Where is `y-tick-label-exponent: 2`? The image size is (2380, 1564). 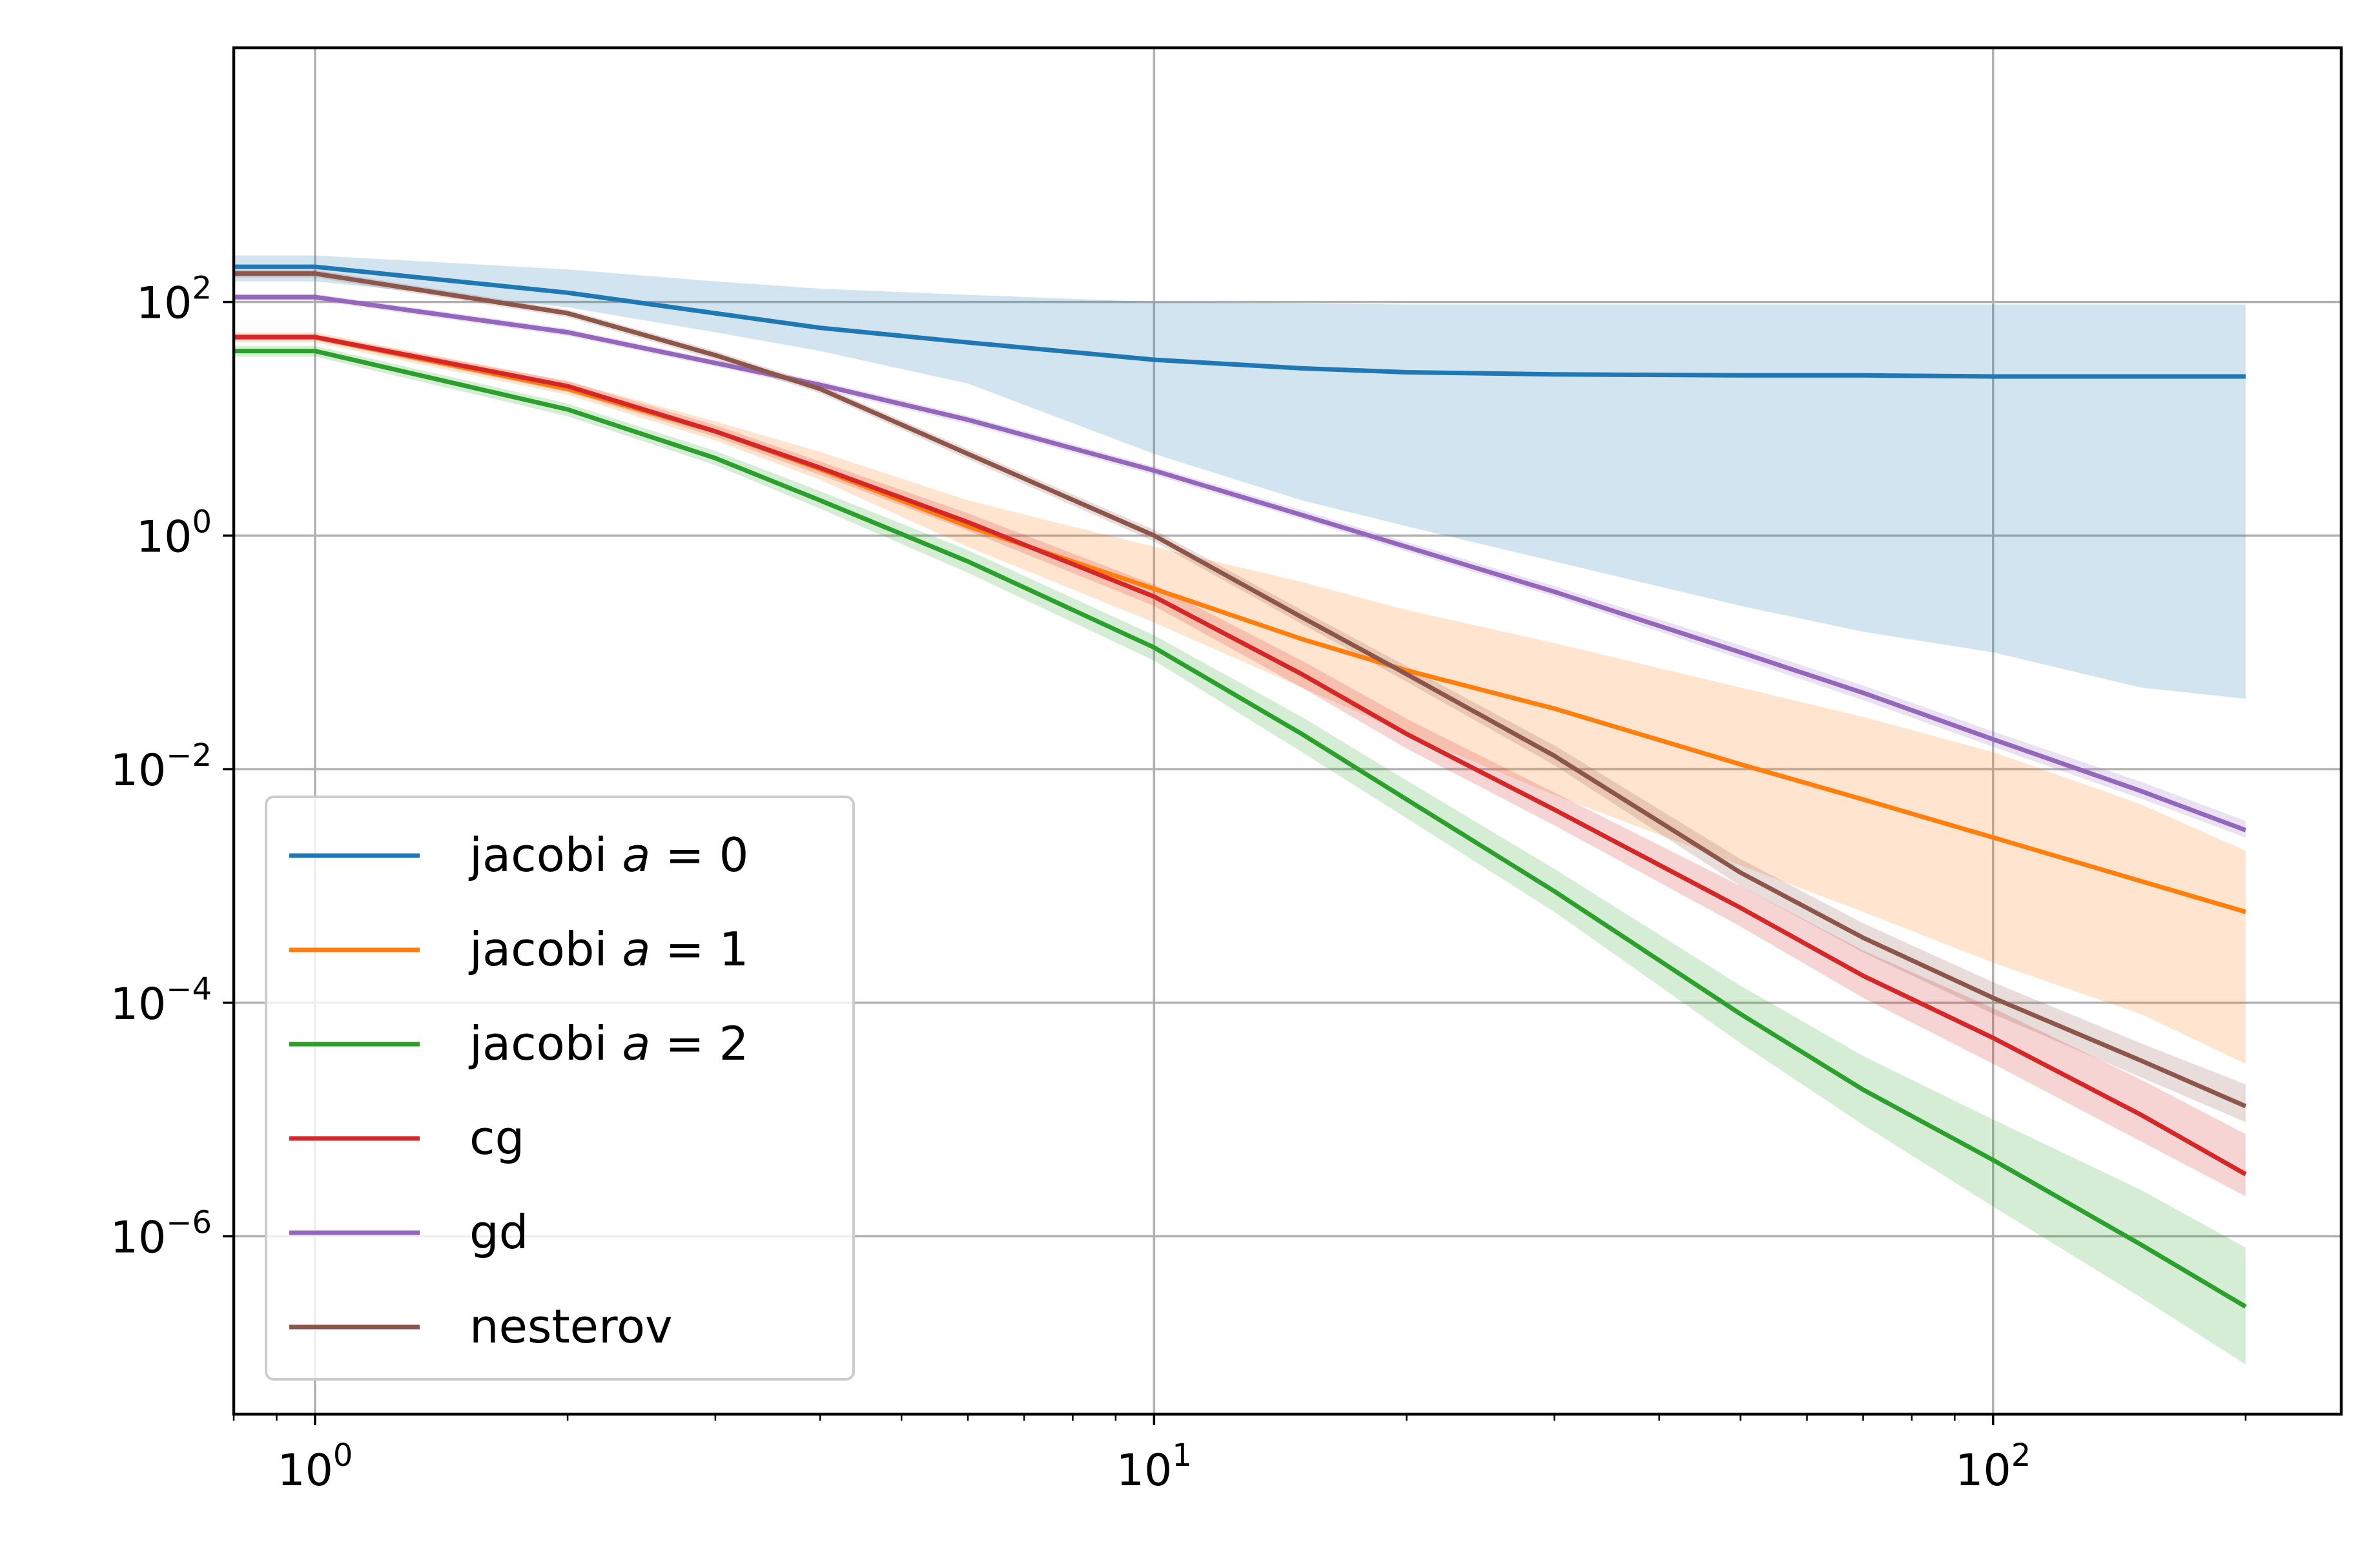 y-tick-label-exponent: 2 is located at coordinates (202, 289).